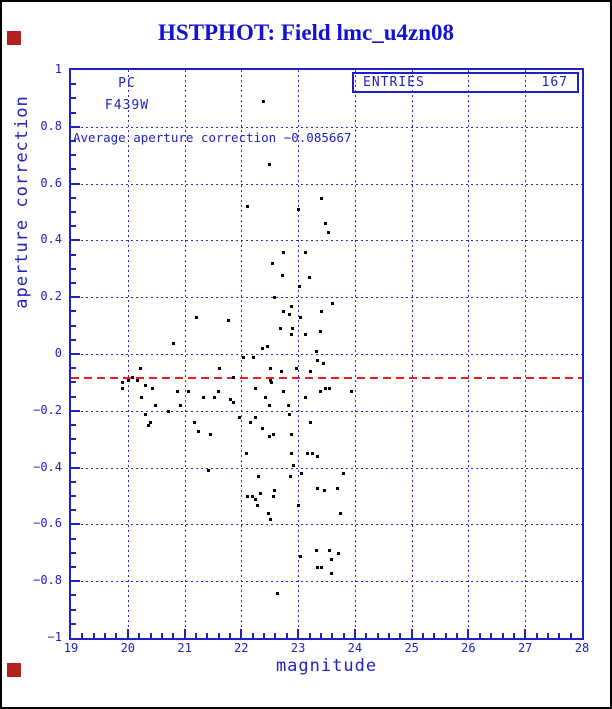 This screenshot has height=709, width=612. Describe the element at coordinates (51, 125) in the screenshot. I see `y-tick-label: 0.8` at that location.